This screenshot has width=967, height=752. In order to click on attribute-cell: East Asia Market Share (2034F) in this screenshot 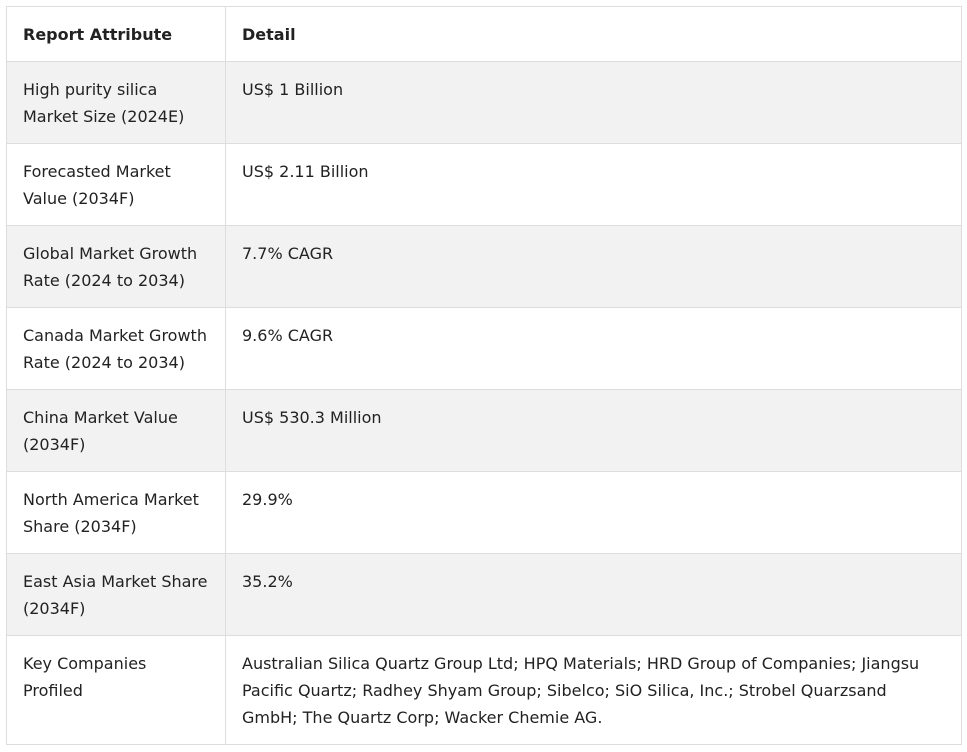, I will do `click(116, 594)`.